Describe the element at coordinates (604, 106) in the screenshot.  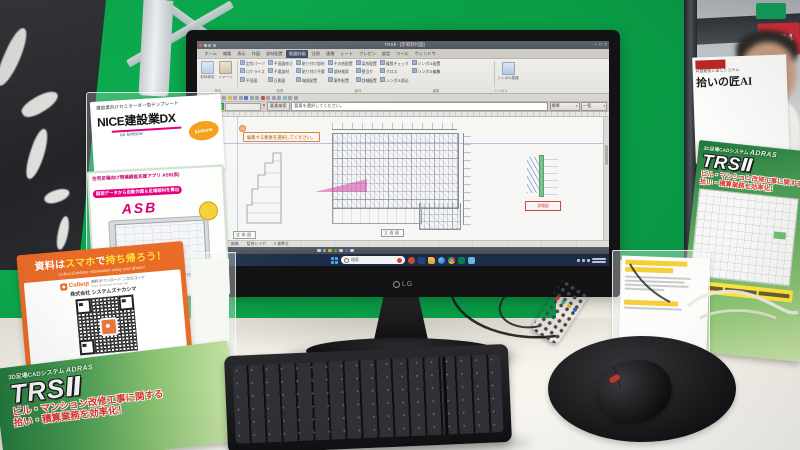
I see `chevron-down-icon: ▾` at that location.